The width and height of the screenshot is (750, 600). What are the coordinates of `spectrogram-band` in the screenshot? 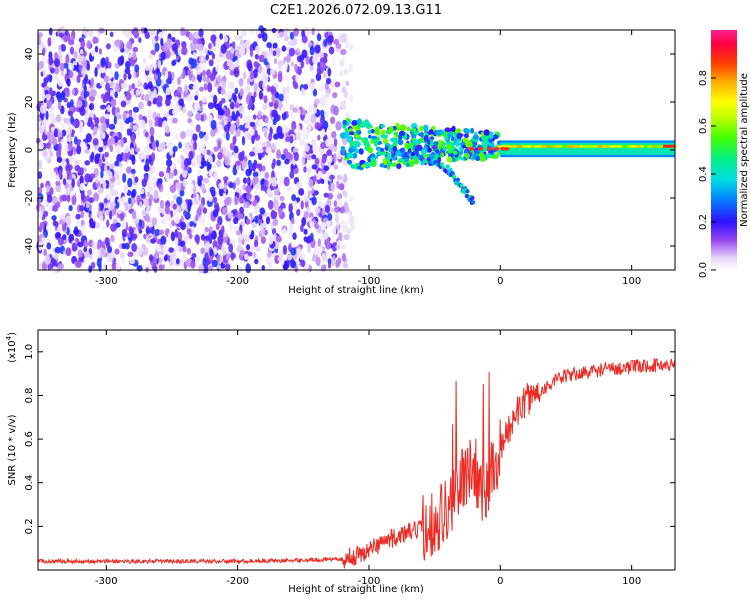 It's located at (587, 148).